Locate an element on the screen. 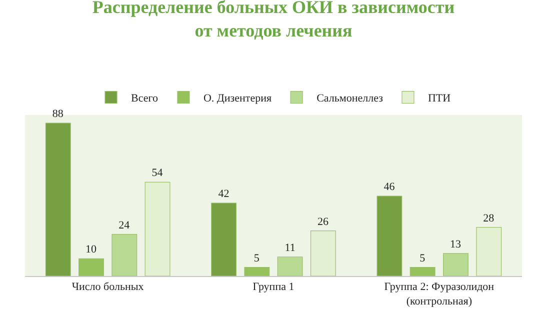 This screenshot has height=326, width=547. data-label: 24 is located at coordinates (124, 225).